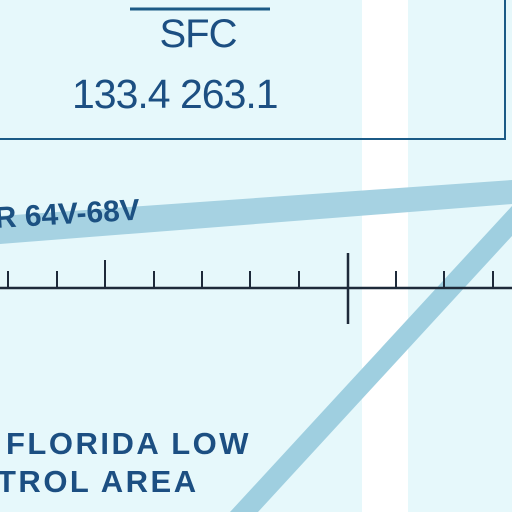 This screenshot has height=512, width=512. I want to click on airway-label: R 64V-68V, so click(70, 214).